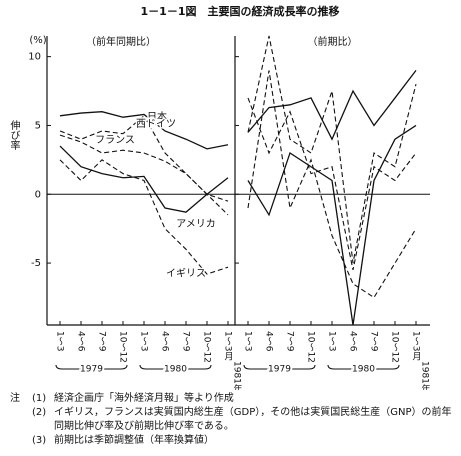 The image size is (461, 456). What do you see at coordinates (14, 135) in the screenshot?
I see `y-label: 伸び率` at bounding box center [14, 135].